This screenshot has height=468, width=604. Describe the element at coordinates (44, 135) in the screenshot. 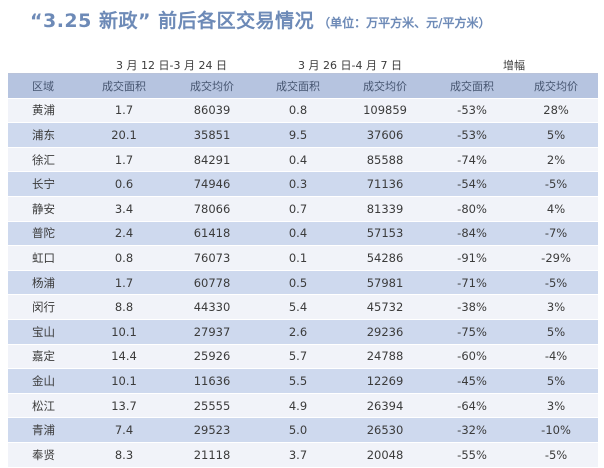

I see `cell-region: 浦东` at that location.